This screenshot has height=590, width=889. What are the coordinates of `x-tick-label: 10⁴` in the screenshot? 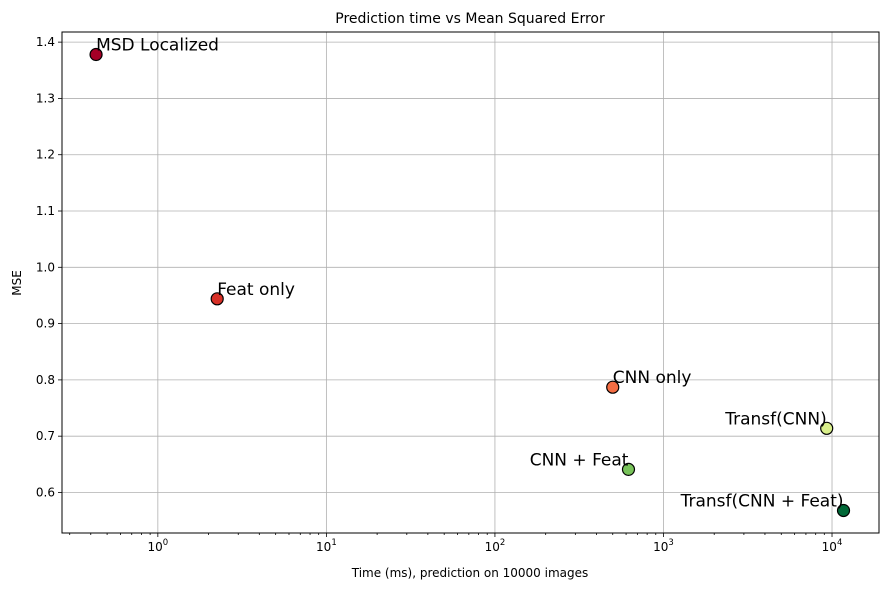 It's located at (832, 546).